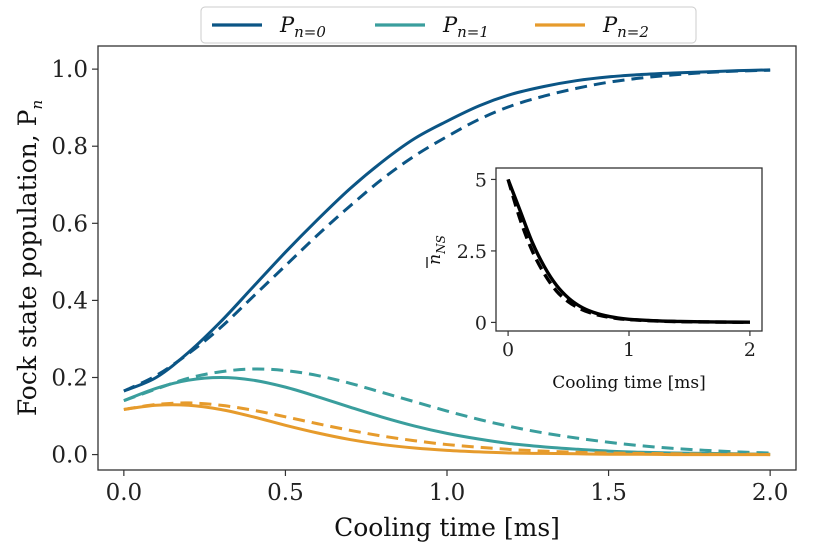  What do you see at coordinates (441, 245) in the screenshot?
I see `inset-y-axis-label-sub: NS` at bounding box center [441, 245].